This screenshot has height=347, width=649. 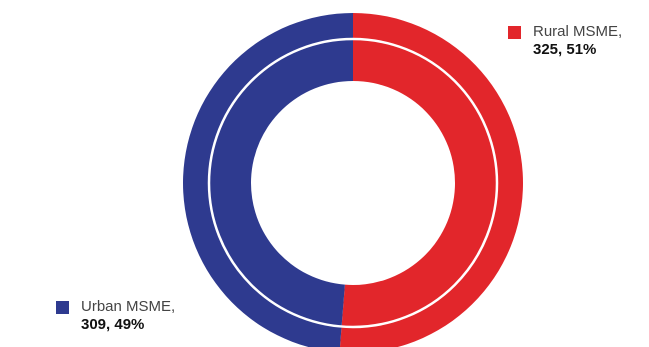 I want to click on legend-label-urban: Urban MSME,, so click(x=128, y=306).